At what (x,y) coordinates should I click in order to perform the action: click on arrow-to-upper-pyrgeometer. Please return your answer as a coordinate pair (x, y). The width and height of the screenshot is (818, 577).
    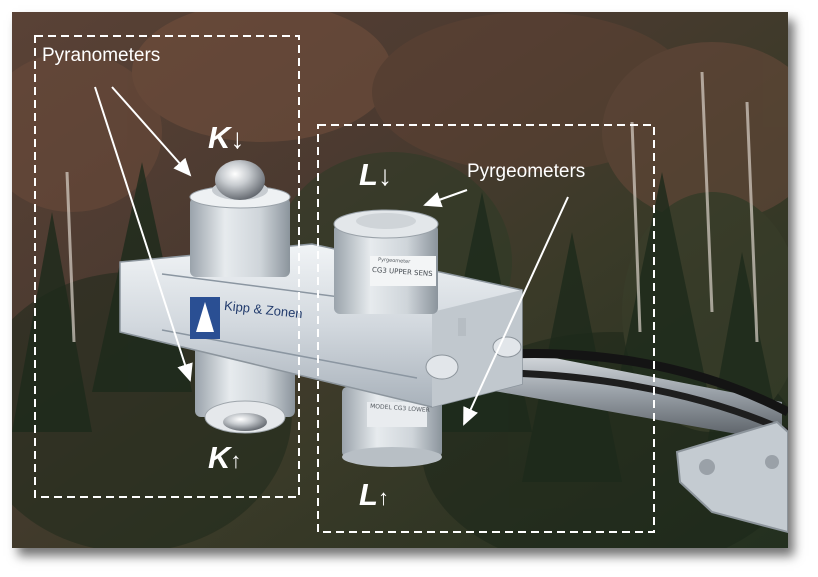
    Looking at the image, I should click on (445, 198).